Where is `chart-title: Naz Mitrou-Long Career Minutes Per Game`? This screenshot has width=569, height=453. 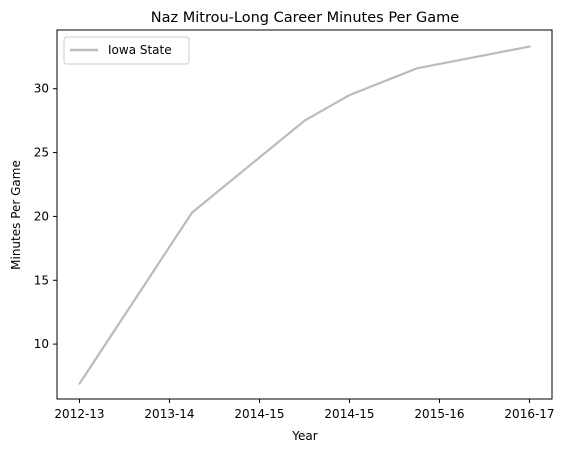
chart-title: Naz Mitrou-Long Career Minutes Per Game is located at coordinates (305, 18).